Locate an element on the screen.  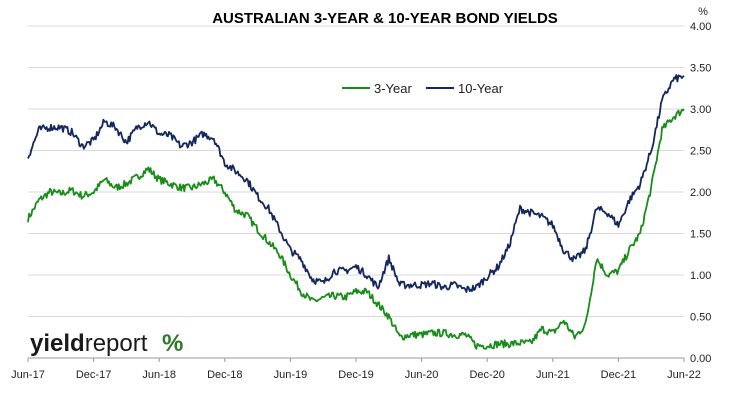
chart-title: AUSTRALIAN 3-YEAR & 10-YEAR BOND YIELDS is located at coordinates (385, 18).